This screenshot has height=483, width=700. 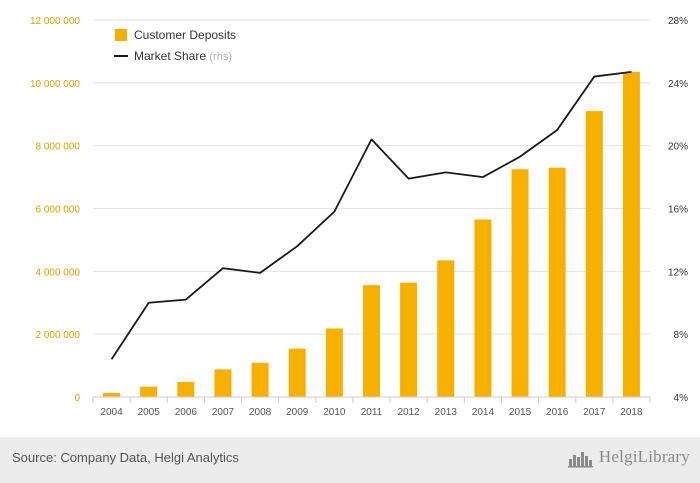 What do you see at coordinates (678, 272) in the screenshot?
I see `y-right-tick-label: 12%` at bounding box center [678, 272].